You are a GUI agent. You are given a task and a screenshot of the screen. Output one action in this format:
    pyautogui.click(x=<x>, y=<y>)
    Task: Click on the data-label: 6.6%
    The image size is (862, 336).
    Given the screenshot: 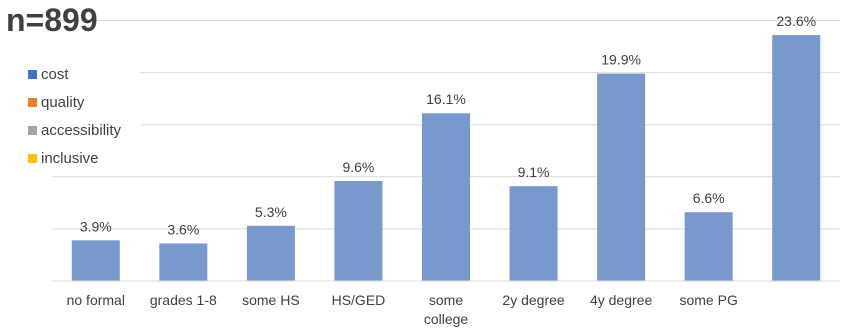 What is the action you would take?
    pyautogui.click(x=709, y=198)
    